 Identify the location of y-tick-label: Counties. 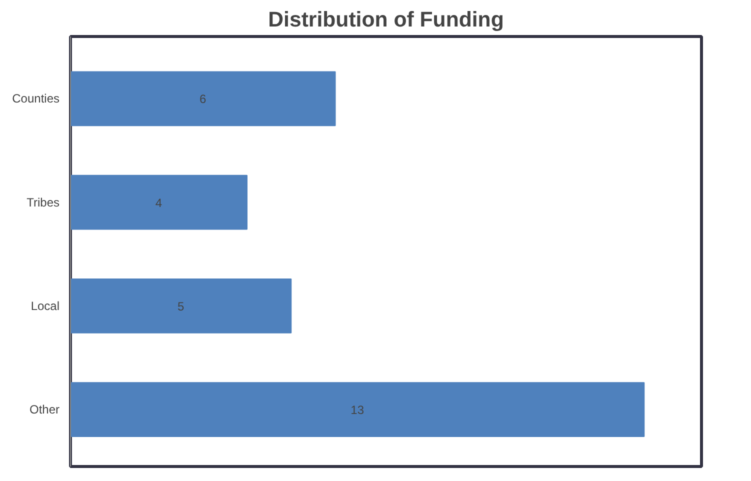
(36, 99).